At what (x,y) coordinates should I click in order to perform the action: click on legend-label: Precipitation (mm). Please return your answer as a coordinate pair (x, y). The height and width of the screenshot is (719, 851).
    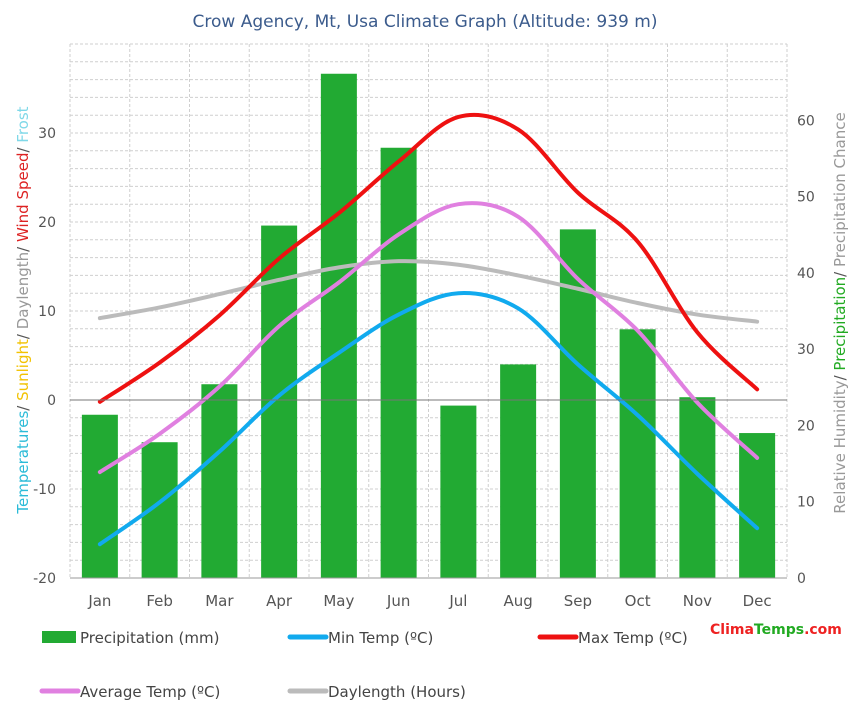
    Looking at the image, I should click on (149, 638).